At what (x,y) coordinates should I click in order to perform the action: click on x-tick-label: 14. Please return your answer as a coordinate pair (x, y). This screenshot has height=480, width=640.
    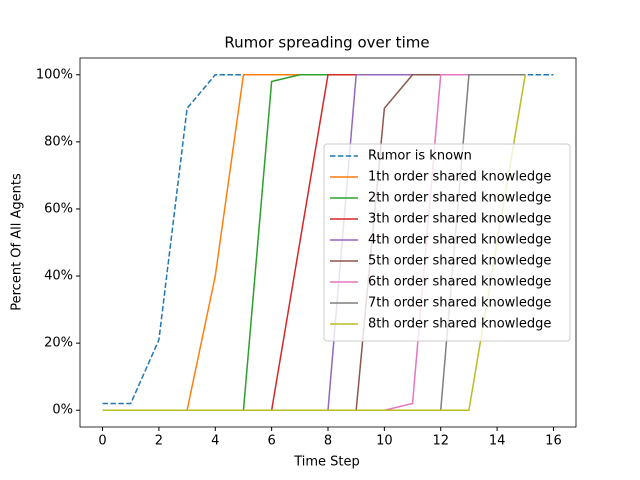
    Looking at the image, I should click on (497, 441).